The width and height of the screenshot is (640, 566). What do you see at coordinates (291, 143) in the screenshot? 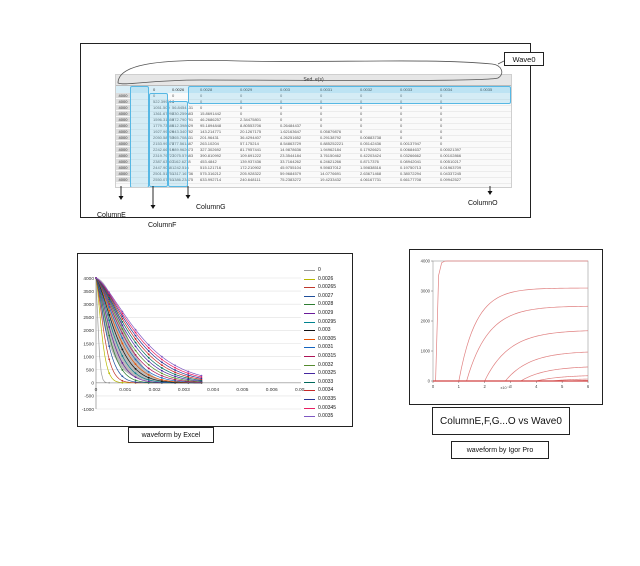
I see `table-cell: 8.54863729` at bounding box center [291, 143].